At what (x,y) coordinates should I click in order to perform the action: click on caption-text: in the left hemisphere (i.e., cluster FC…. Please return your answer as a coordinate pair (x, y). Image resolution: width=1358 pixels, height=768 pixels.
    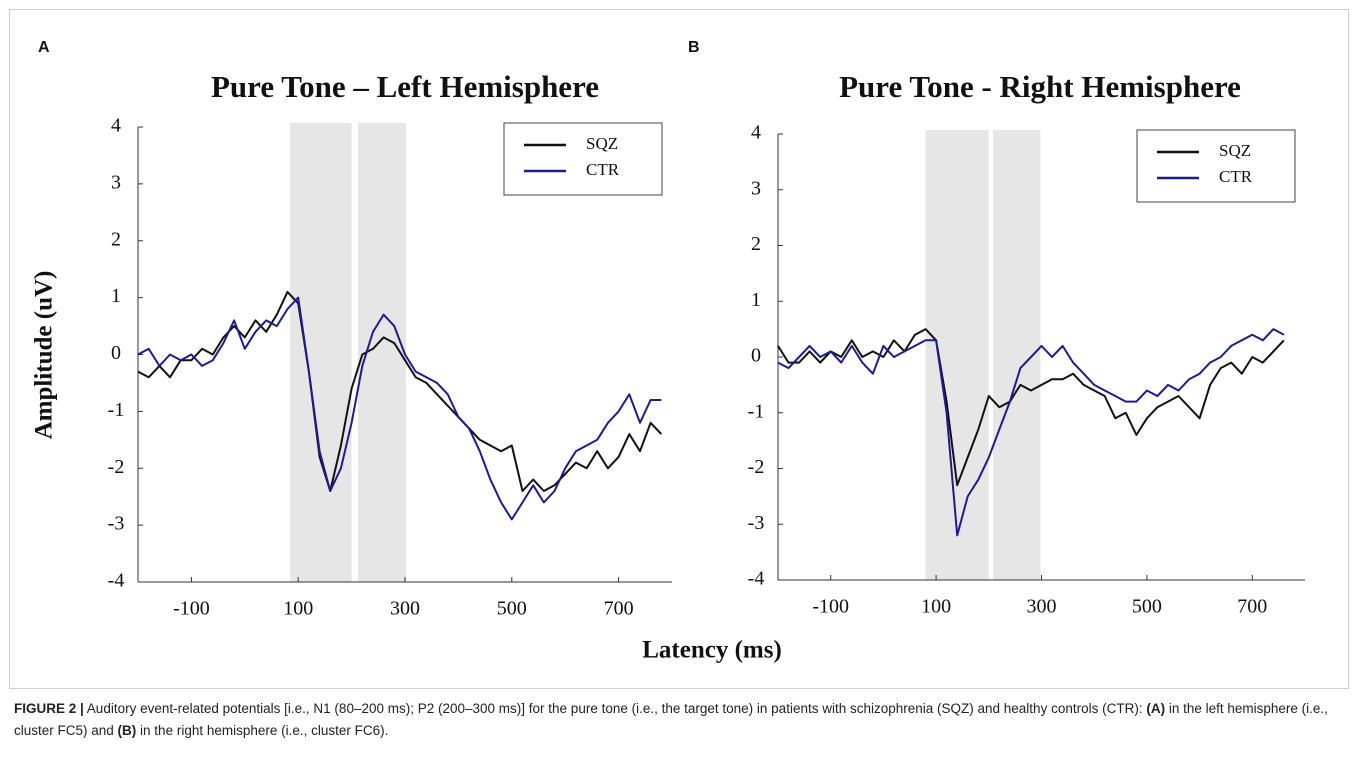
    Looking at the image, I should click on (671, 719).